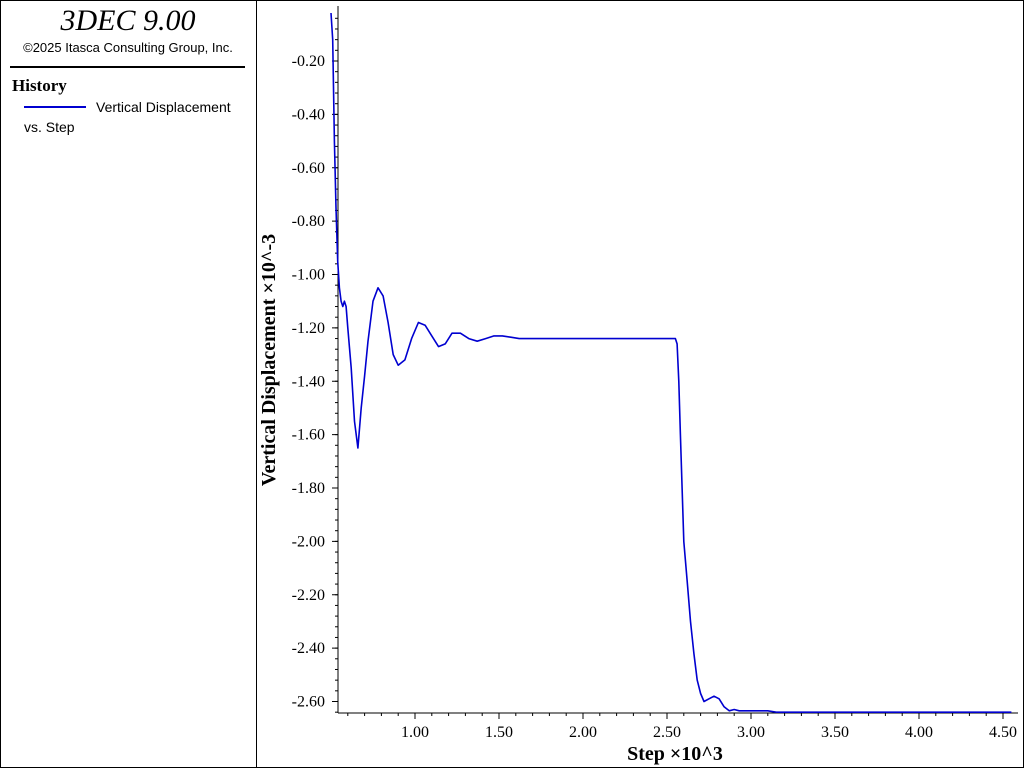 The width and height of the screenshot is (1024, 768). I want to click on sidebar-separator, so click(127, 67).